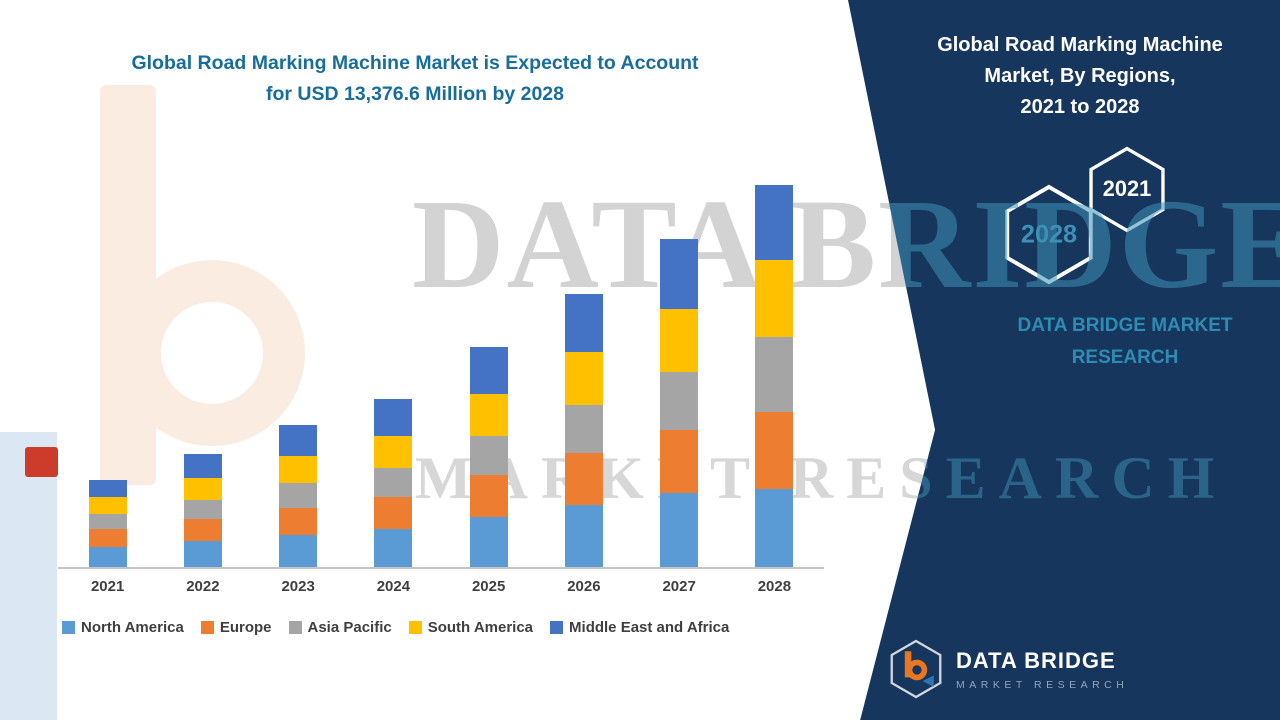  Describe the element at coordinates (298, 367) in the screenshot. I see `bar-column-2023` at that location.